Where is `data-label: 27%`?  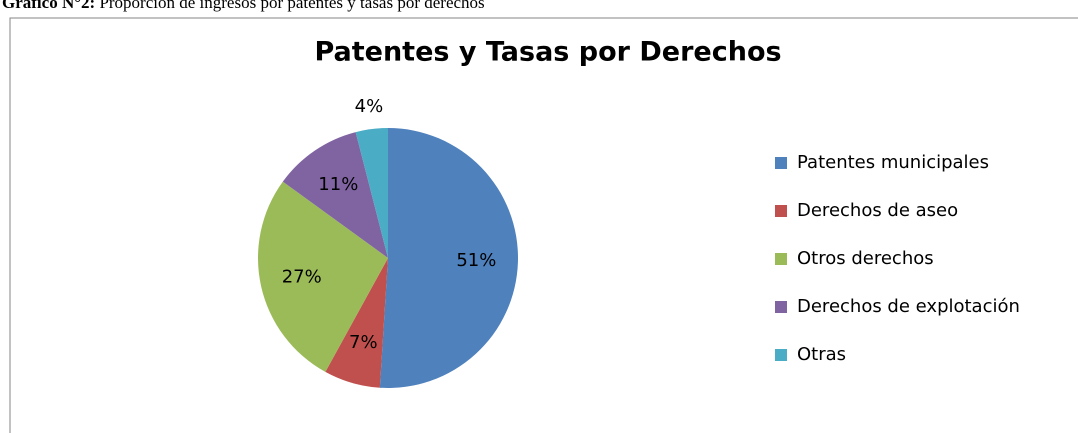 data-label: 27% is located at coordinates (302, 276).